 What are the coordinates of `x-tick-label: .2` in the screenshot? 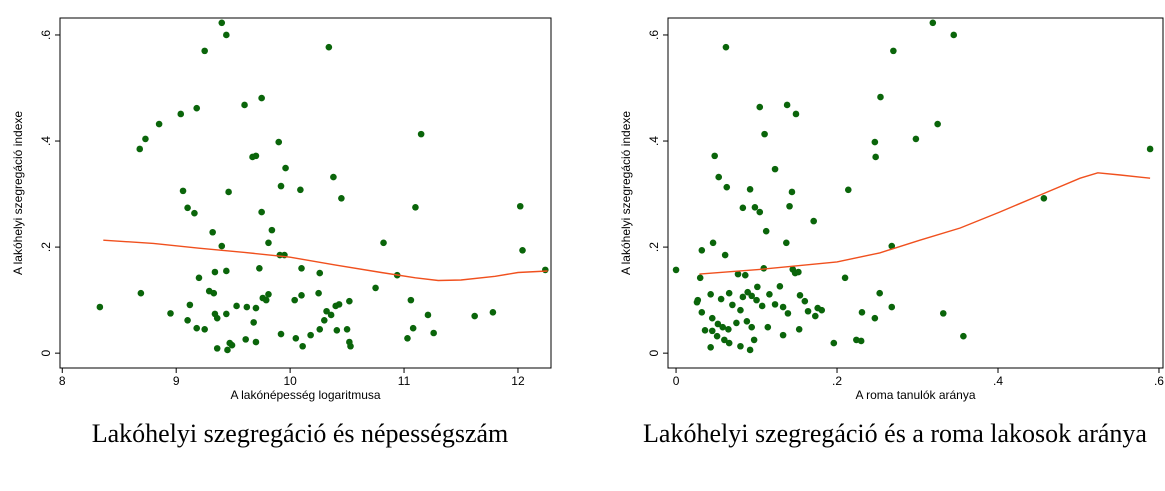 It's located at (837, 381).